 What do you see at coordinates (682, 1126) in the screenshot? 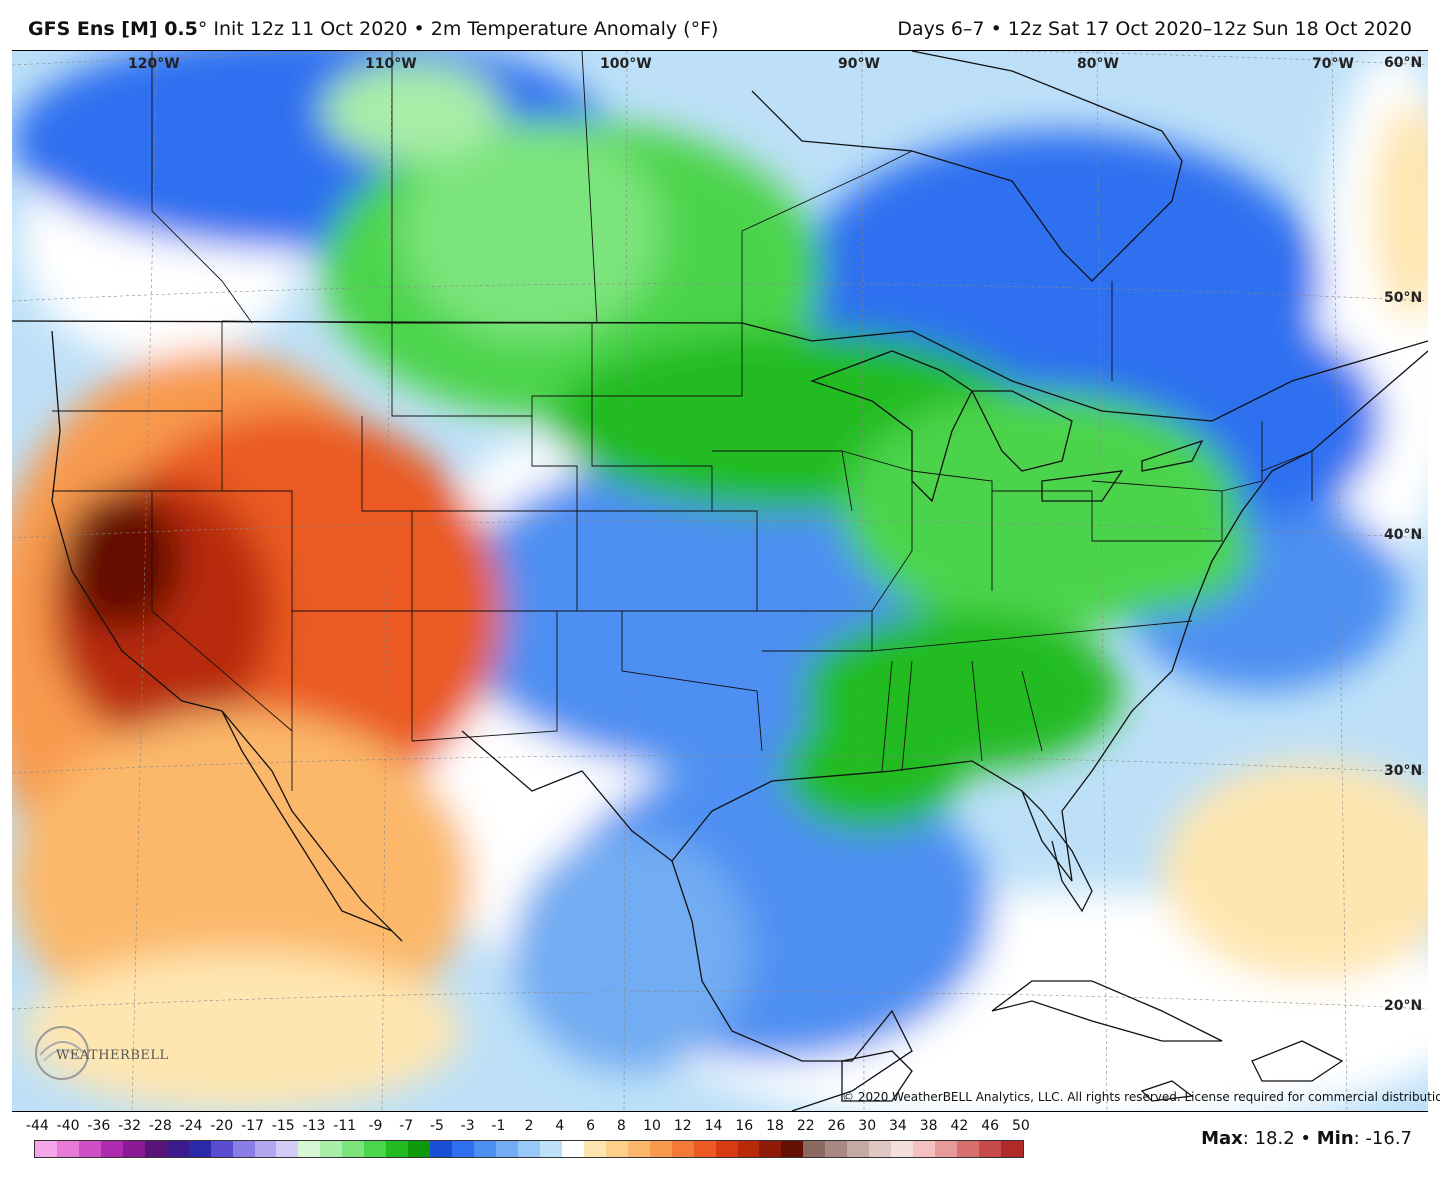
I see `colorbar-tick-label: 12` at bounding box center [682, 1126].